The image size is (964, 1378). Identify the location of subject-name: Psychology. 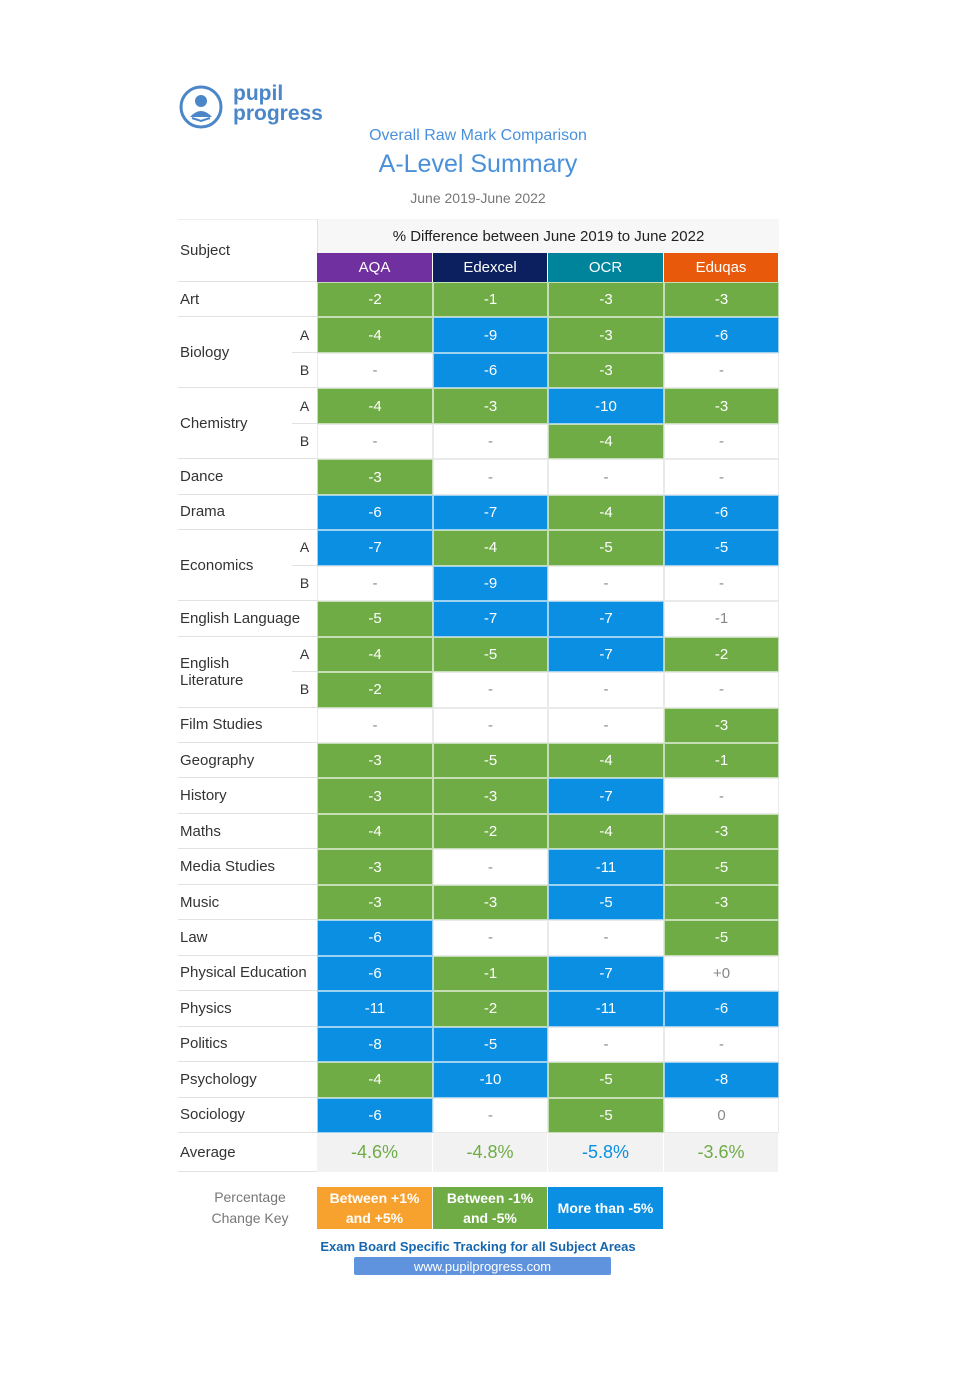
(247, 1080).